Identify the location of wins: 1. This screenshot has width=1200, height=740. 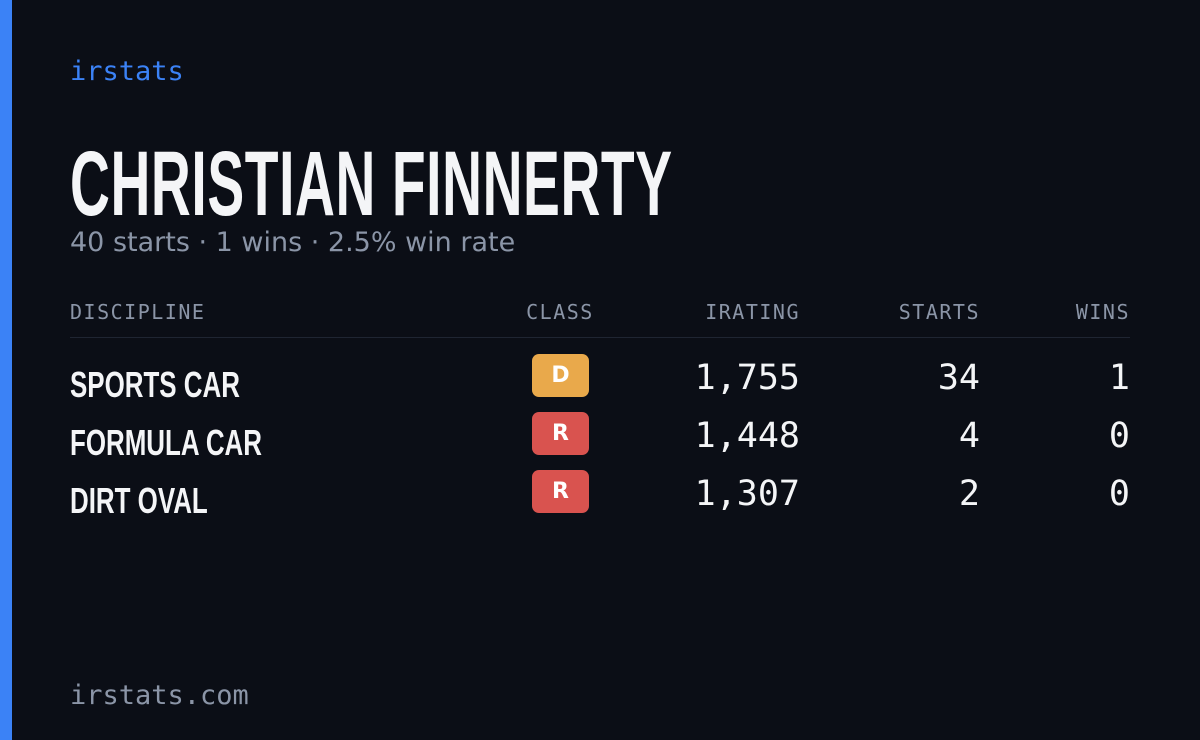
(1119, 378).